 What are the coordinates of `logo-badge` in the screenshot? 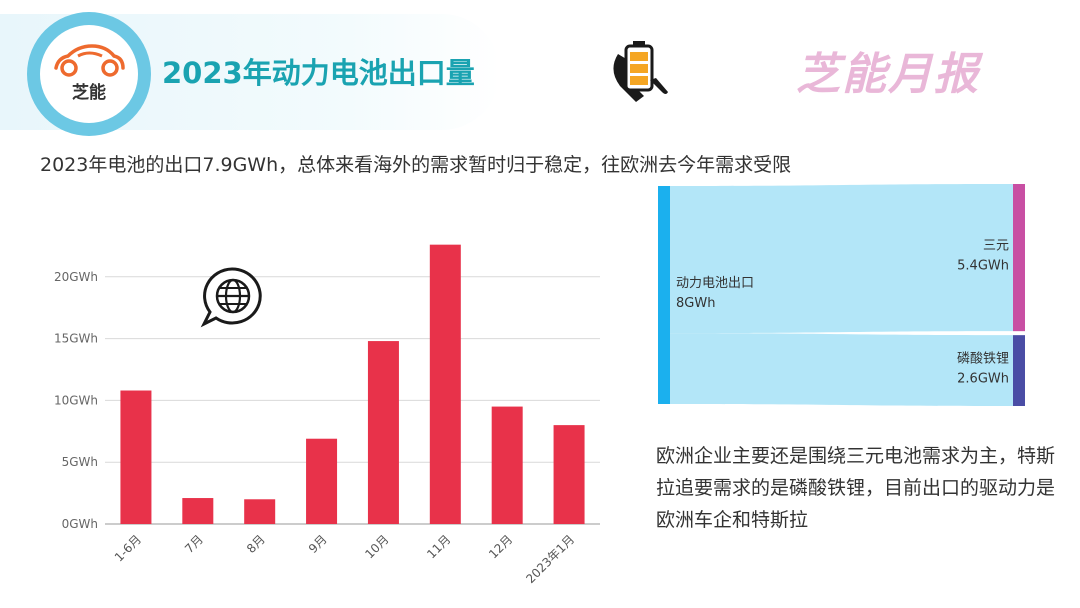 It's located at (89, 74).